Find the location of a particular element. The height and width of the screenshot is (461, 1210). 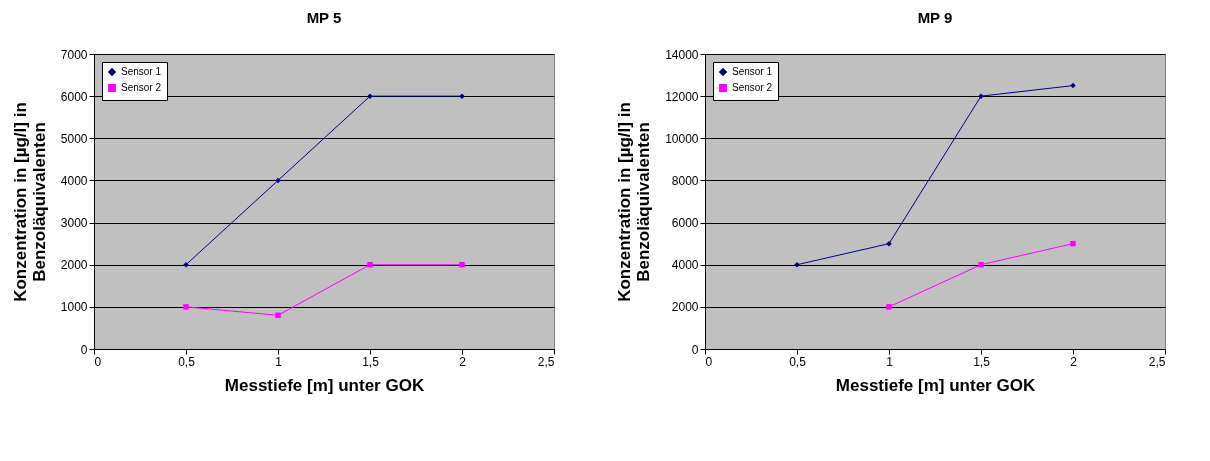

y-tick-label: 10000 is located at coordinates (682, 138).